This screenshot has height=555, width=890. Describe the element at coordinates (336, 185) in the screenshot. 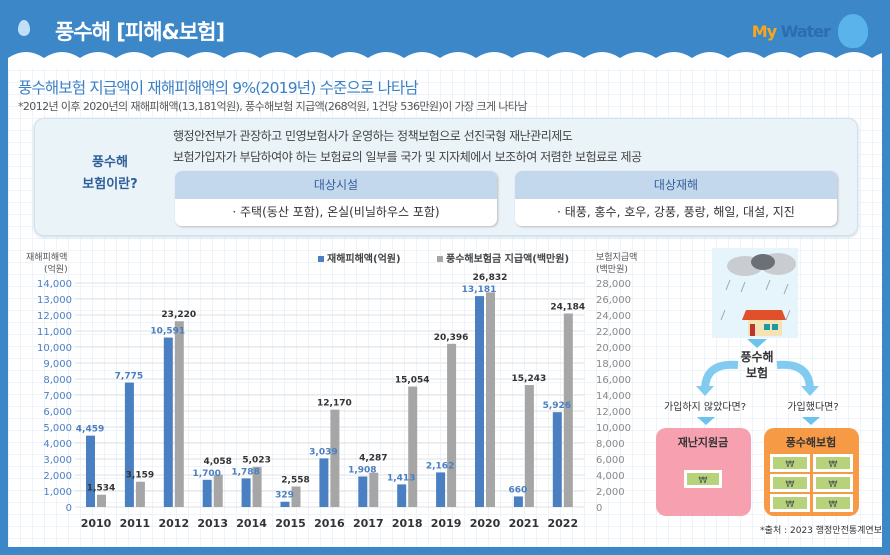

I see `facility-title: 대상시설` at that location.